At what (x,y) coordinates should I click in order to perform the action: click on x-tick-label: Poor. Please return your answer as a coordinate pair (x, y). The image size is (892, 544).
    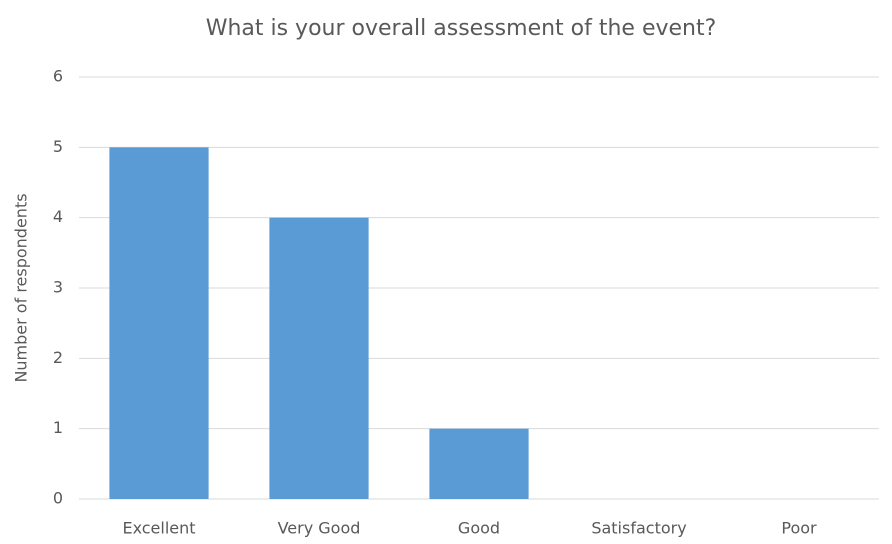
    Looking at the image, I should click on (799, 528).